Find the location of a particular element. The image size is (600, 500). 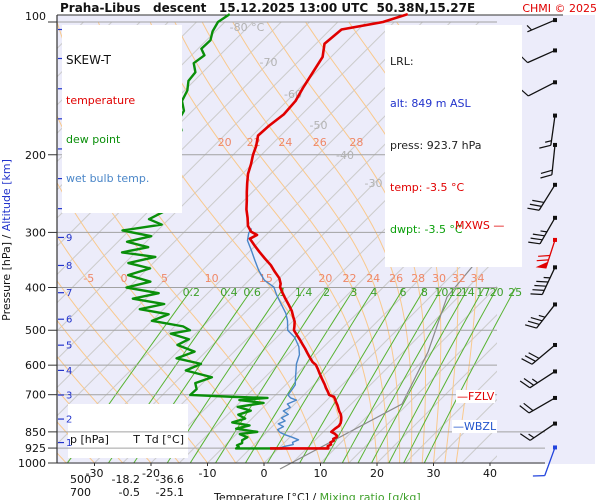

legend-item-dewpoint: dew point is located at coordinates (93, 139).